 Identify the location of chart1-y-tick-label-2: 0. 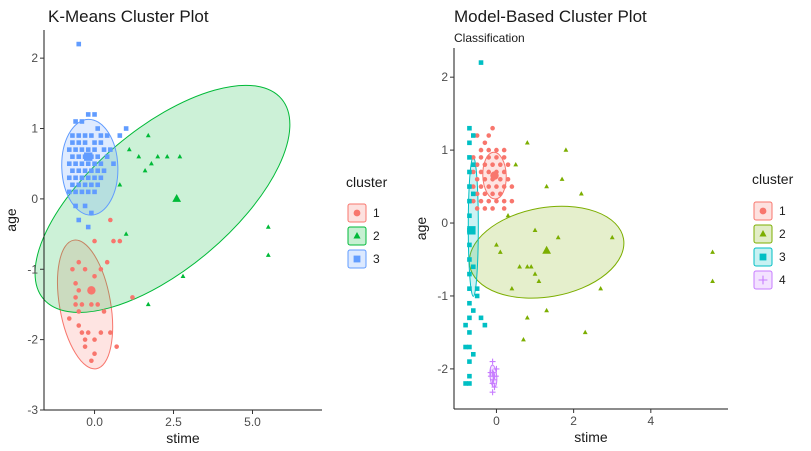
(444, 223).